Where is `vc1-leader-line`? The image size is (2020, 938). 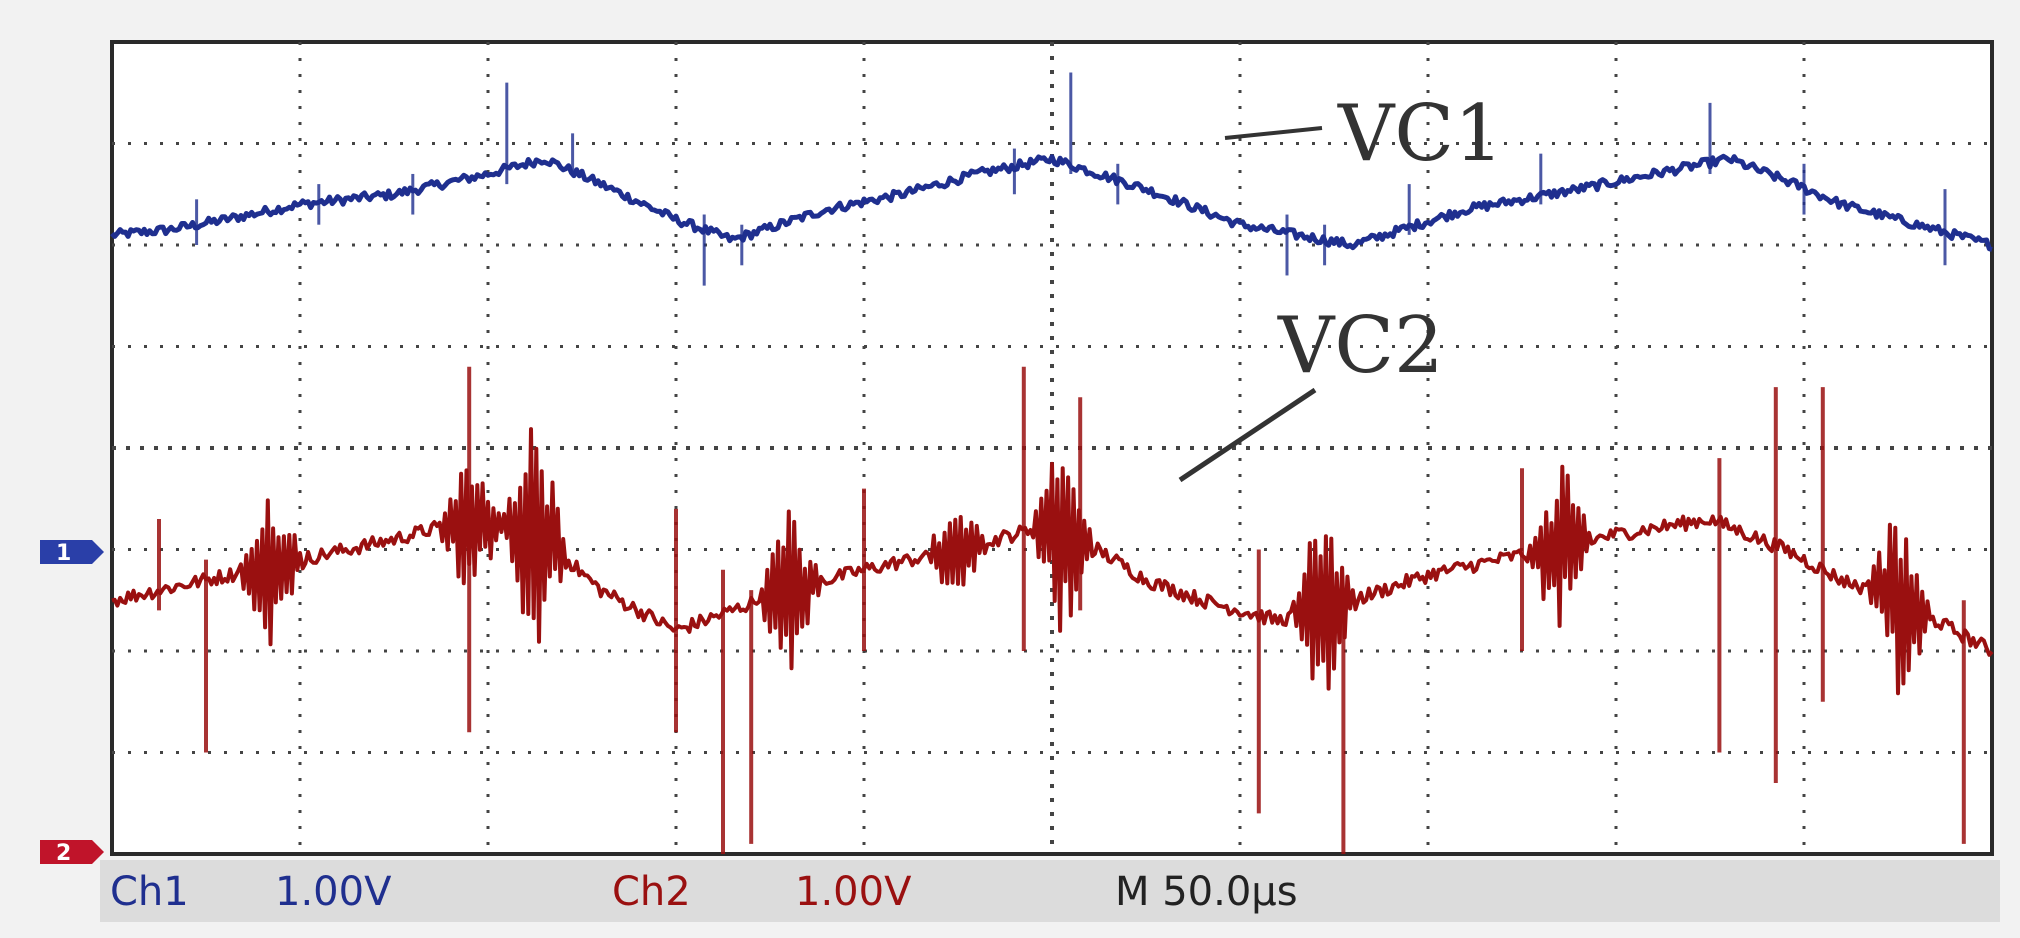 vc1-leader-line is located at coordinates (1273, 133).